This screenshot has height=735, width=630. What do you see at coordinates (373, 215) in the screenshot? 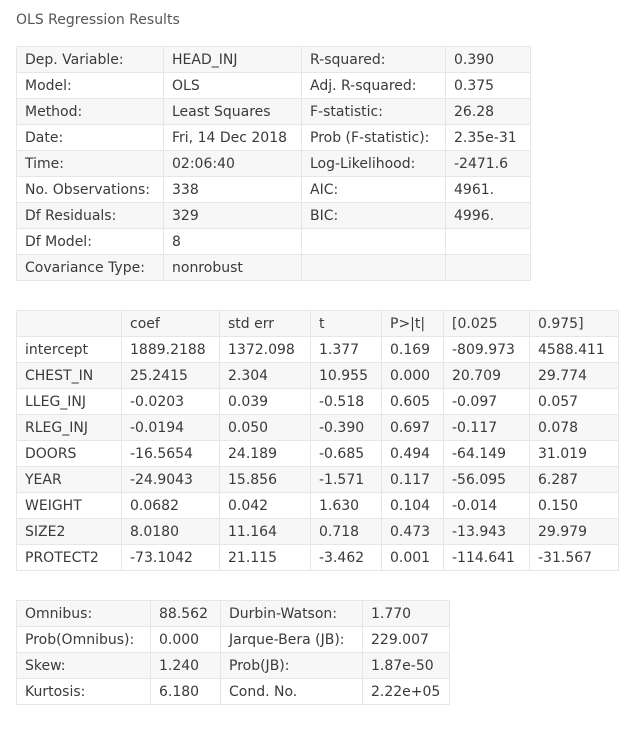
I see `table-cell: BIC:` at bounding box center [373, 215].